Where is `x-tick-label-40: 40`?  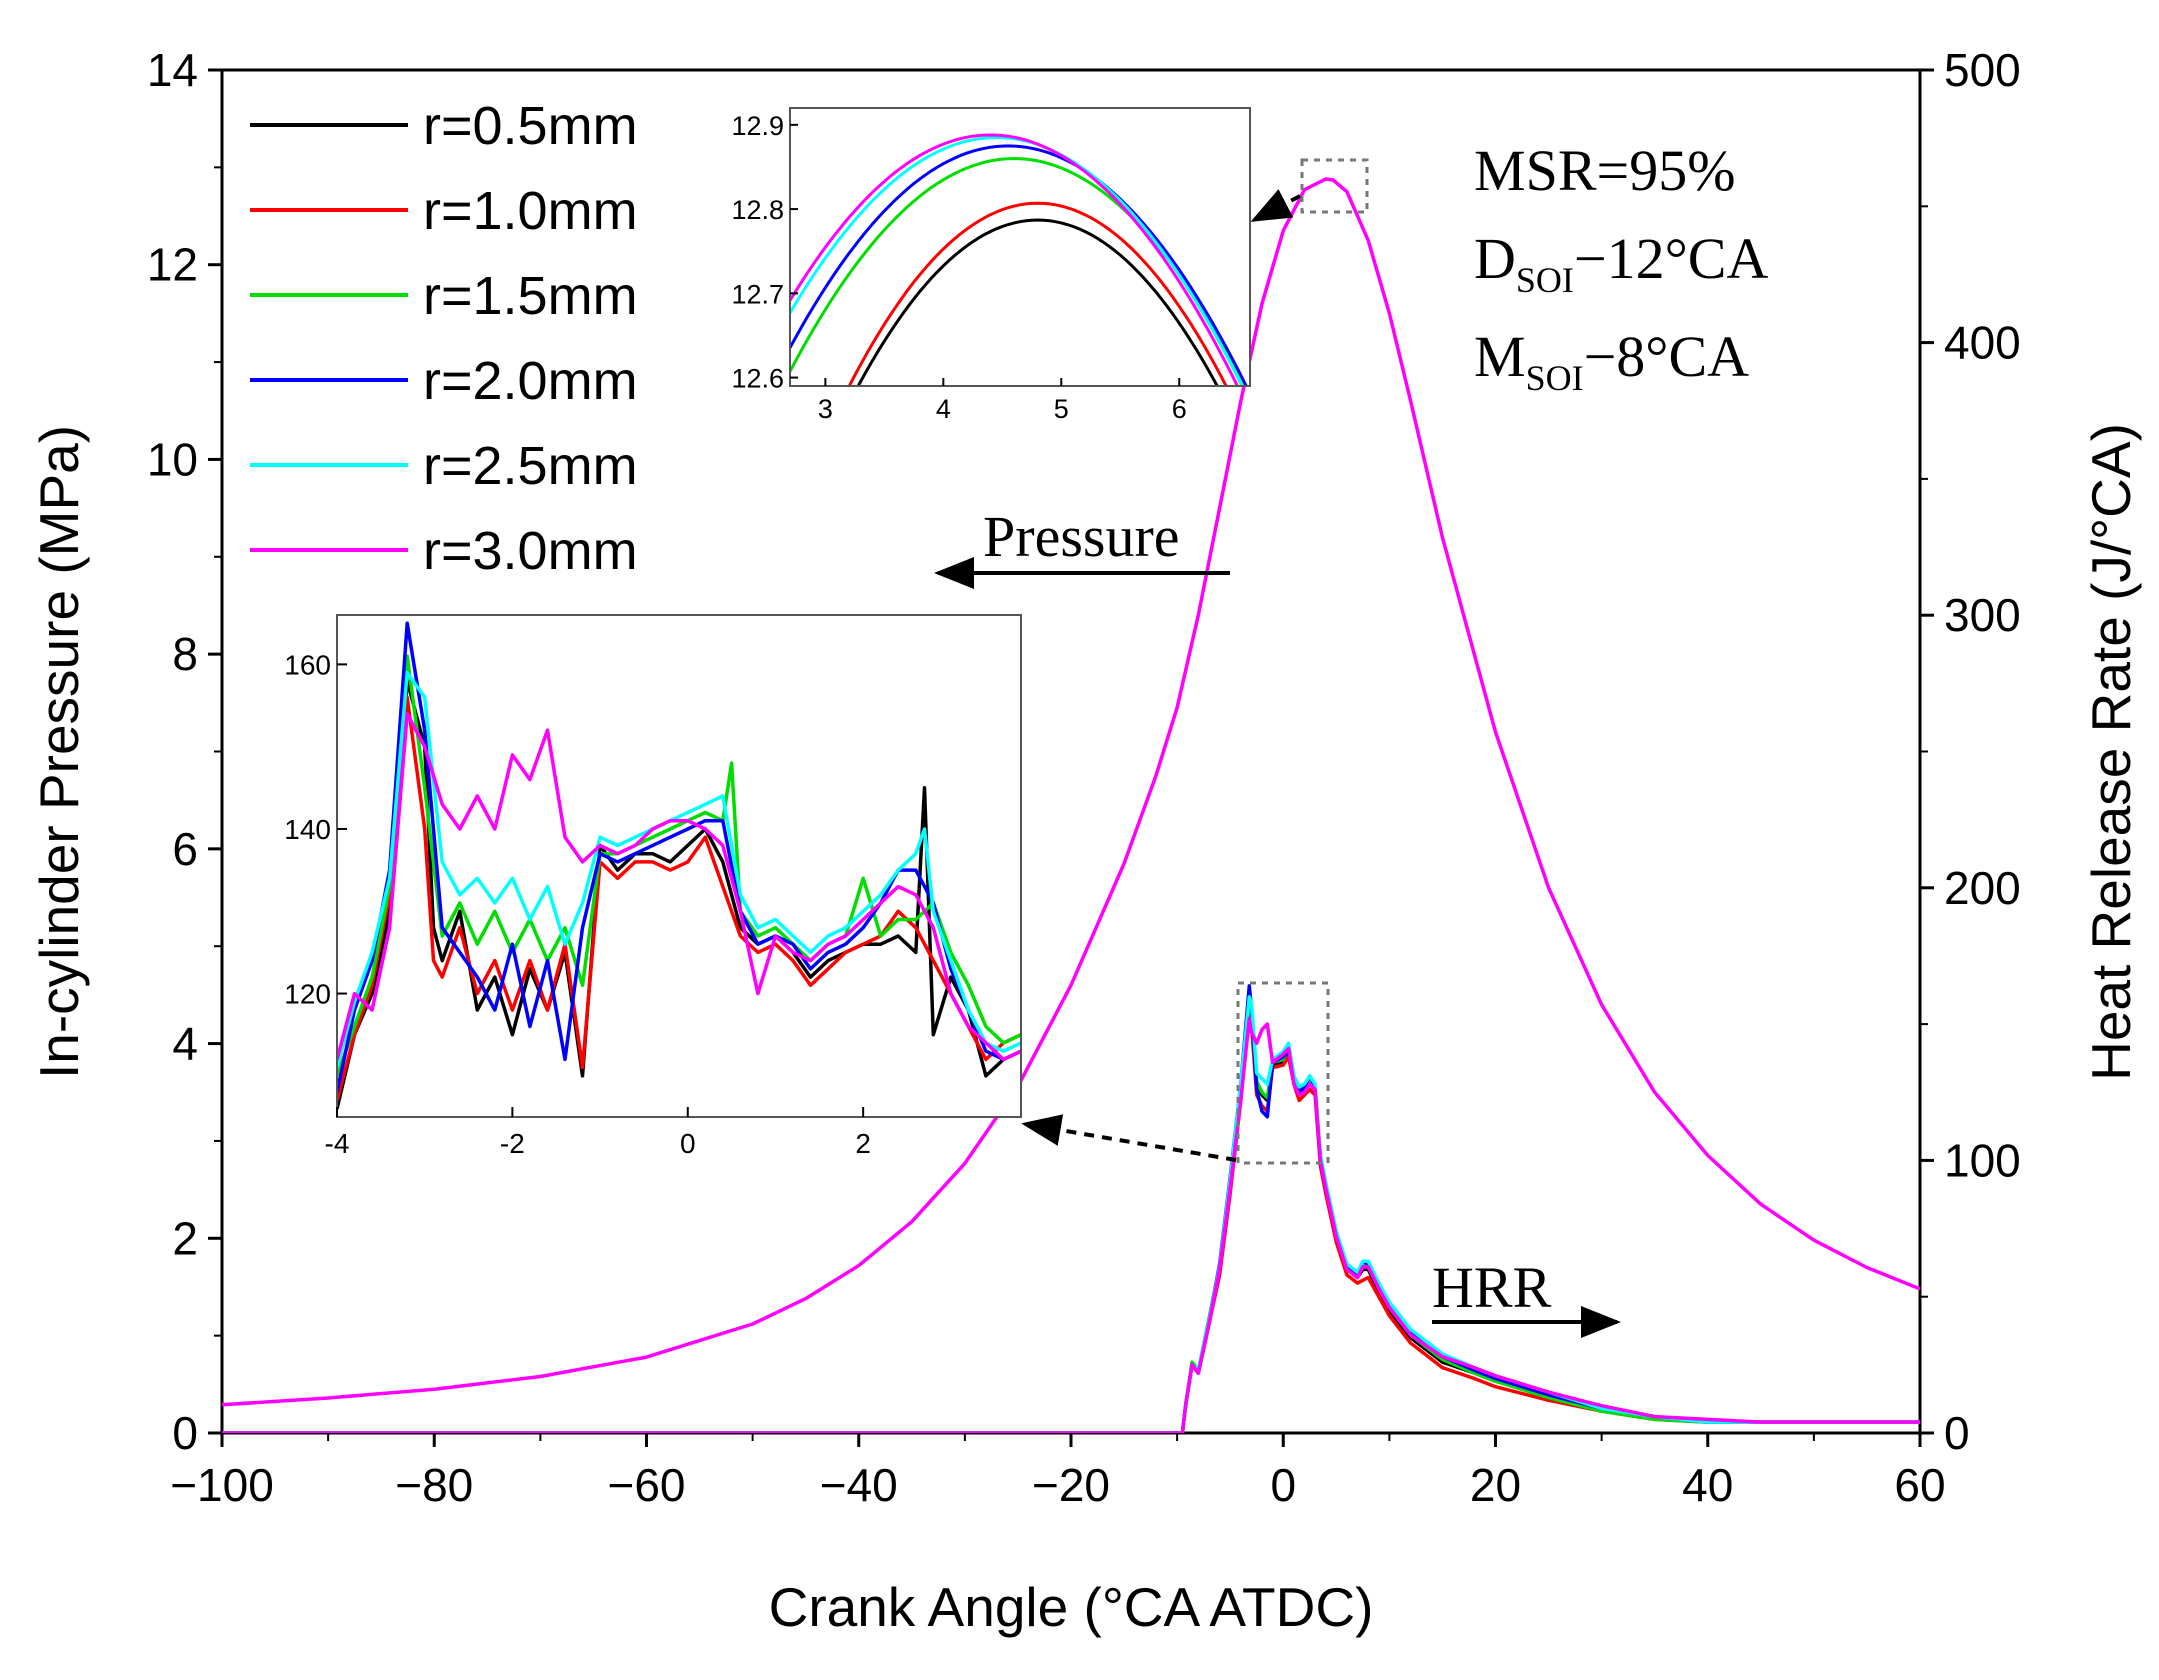 x-tick-label-40: 40 is located at coordinates (1707, 1485).